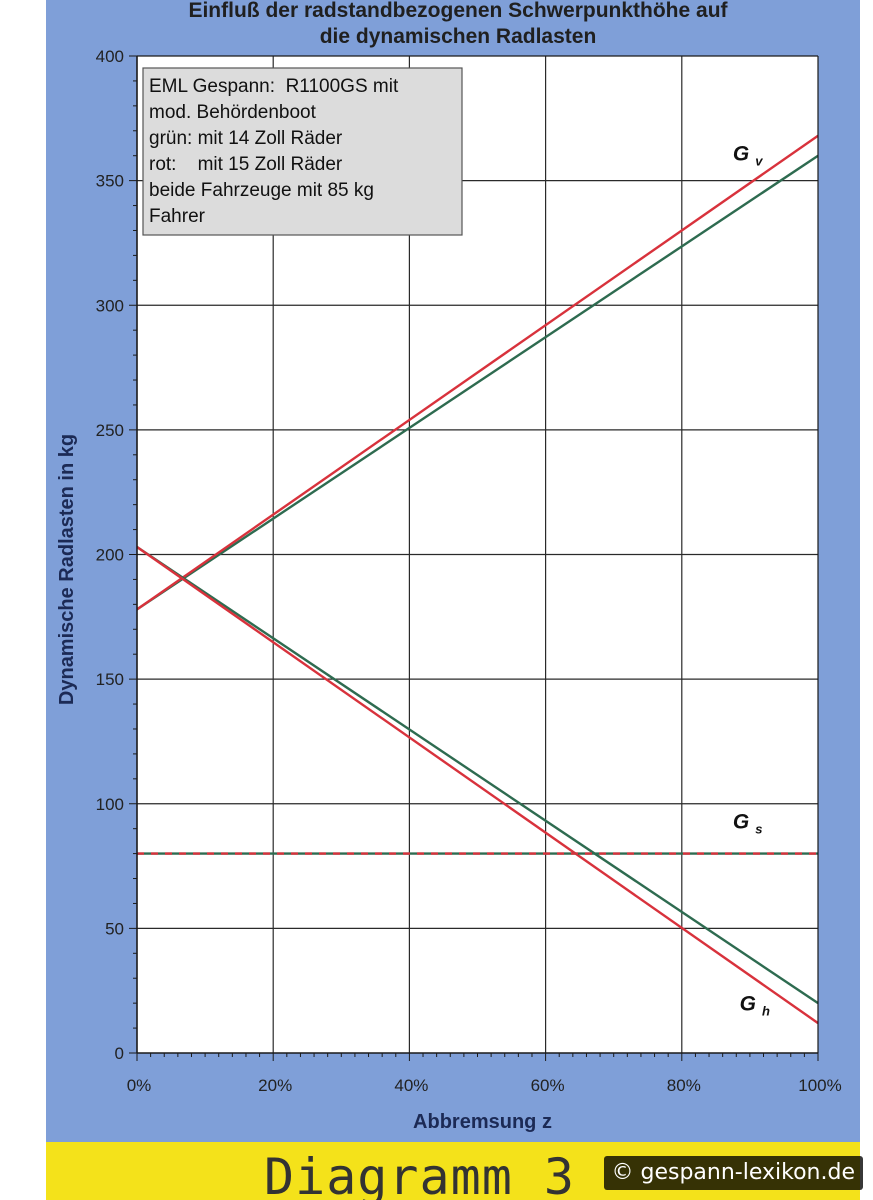  Describe the element at coordinates (274, 86) in the screenshot. I see `legend-line: EML Gespann: R1100GS mit` at that location.